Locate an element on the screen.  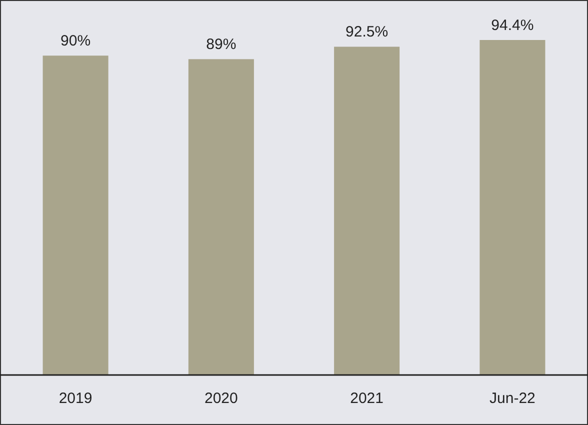
data-label: 92.5% is located at coordinates (367, 32).